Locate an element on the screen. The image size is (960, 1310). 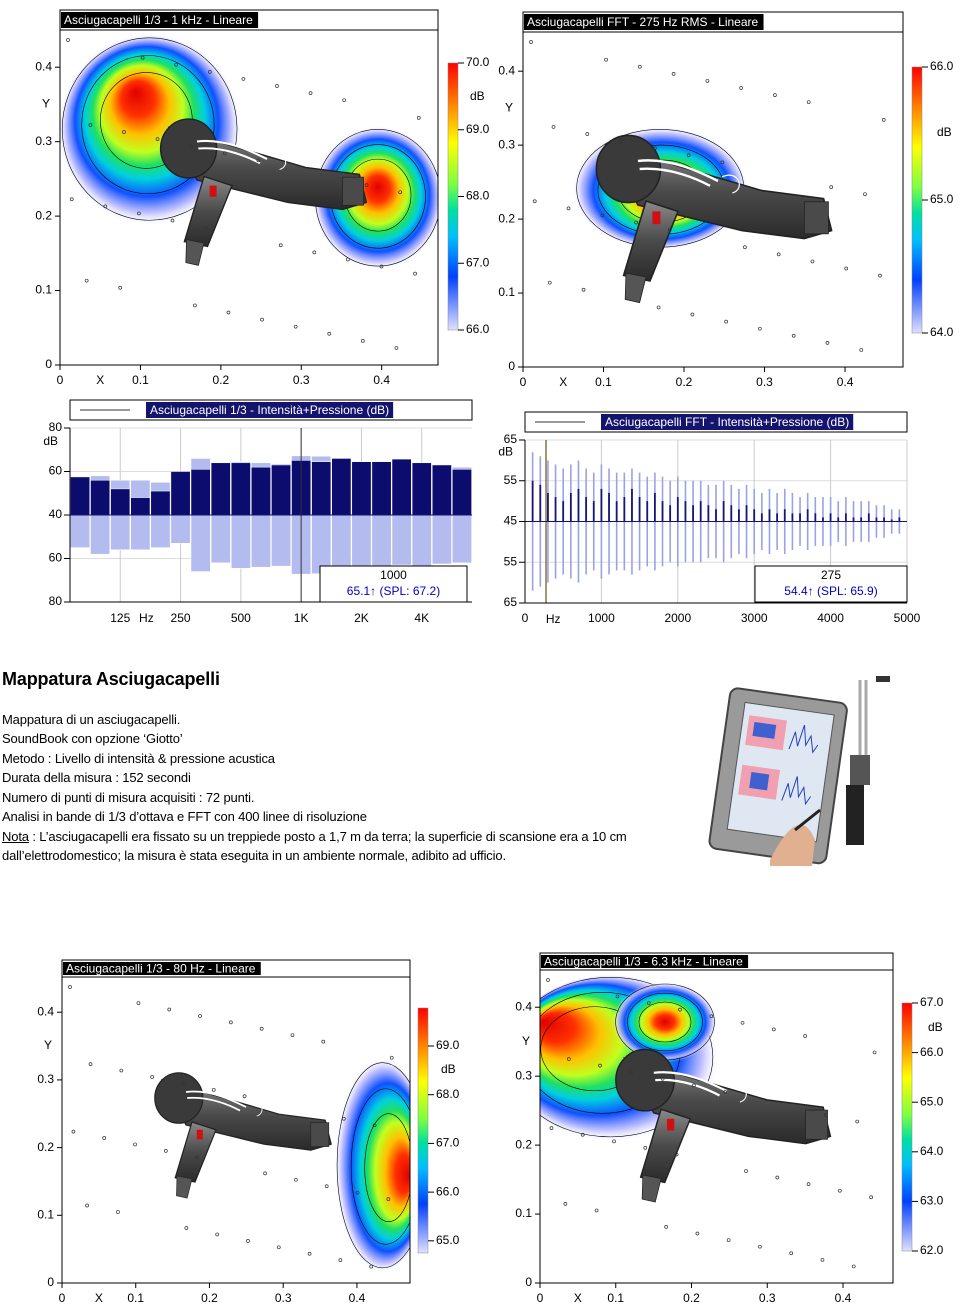
y-tick-label: 60 is located at coordinates (56, 471).